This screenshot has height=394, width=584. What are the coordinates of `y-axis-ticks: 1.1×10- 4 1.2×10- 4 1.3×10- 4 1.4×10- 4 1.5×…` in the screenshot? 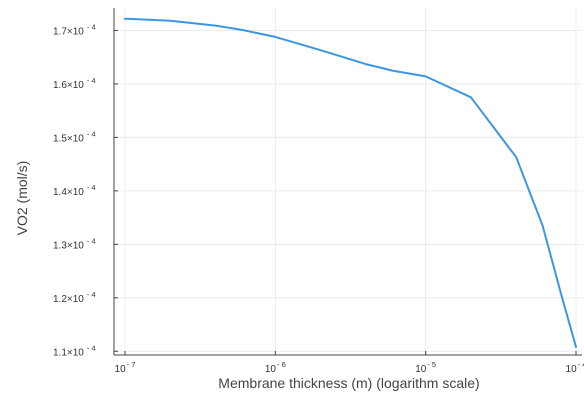 It's located at (85, 190).